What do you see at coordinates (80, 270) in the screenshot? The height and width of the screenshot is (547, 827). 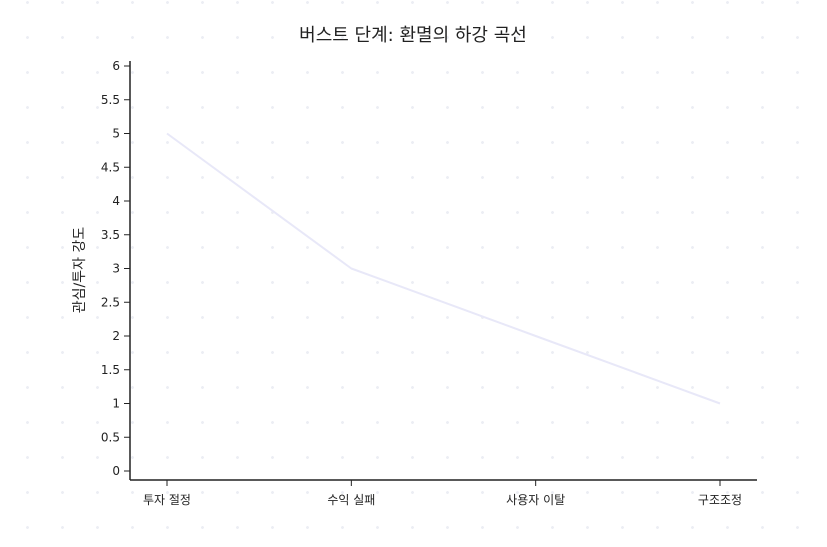 I see `y-axis-title: 관심/투자 강도` at bounding box center [80, 270].